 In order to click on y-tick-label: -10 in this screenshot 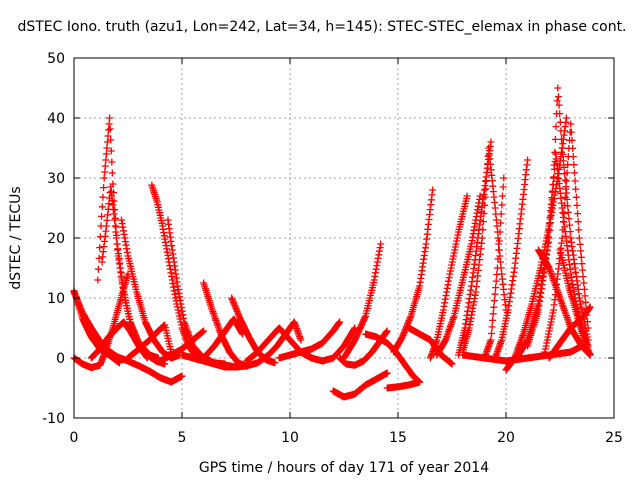, I will do `click(53, 419)`.